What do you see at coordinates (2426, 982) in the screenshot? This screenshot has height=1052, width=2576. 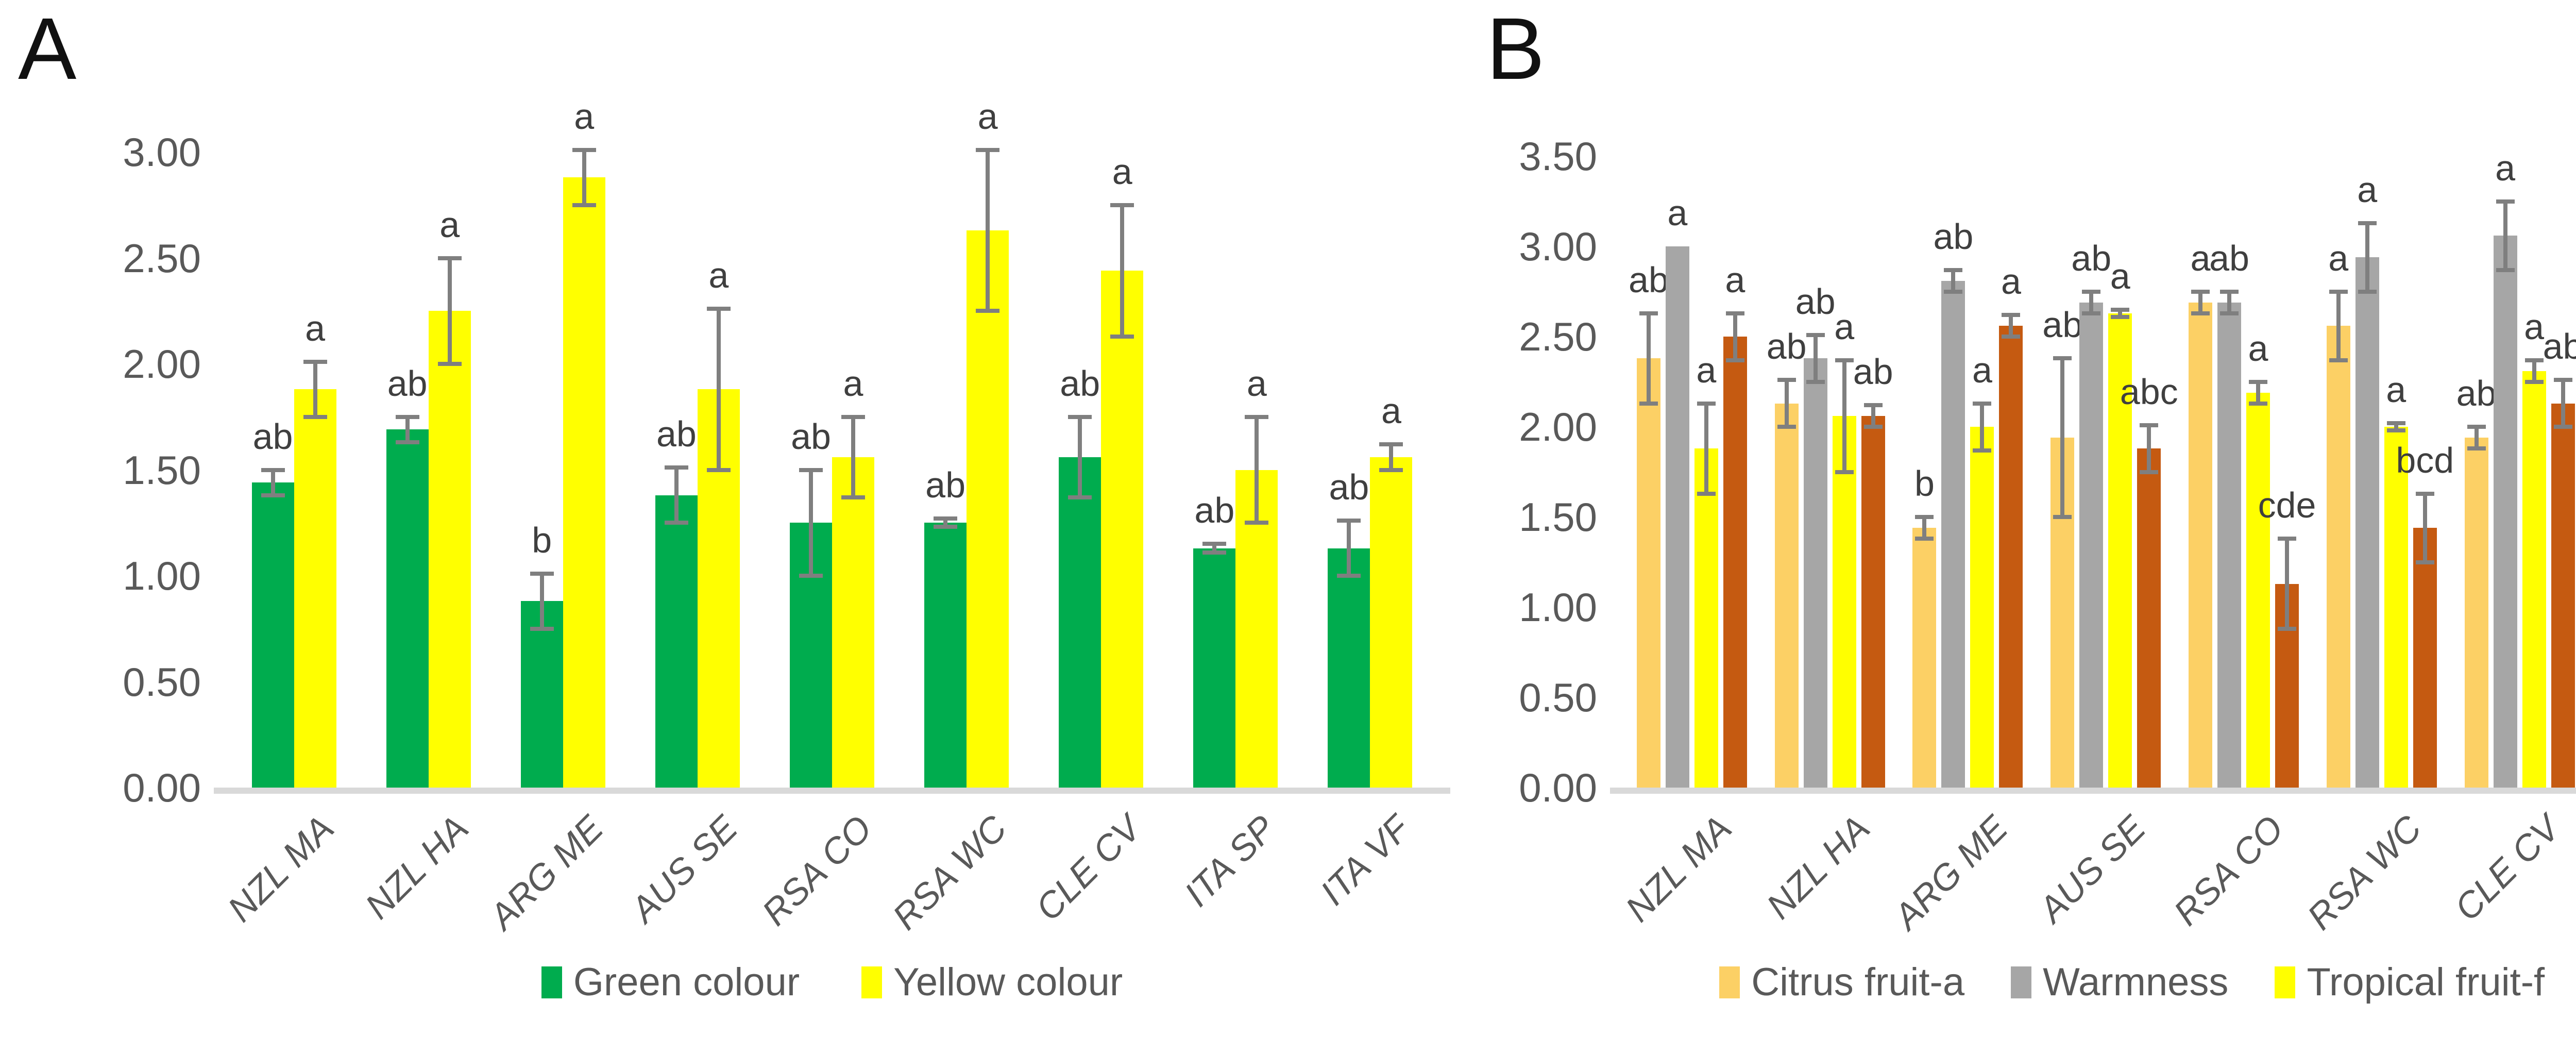 I see `legend-label: Tropical fruit-f` at bounding box center [2426, 982].